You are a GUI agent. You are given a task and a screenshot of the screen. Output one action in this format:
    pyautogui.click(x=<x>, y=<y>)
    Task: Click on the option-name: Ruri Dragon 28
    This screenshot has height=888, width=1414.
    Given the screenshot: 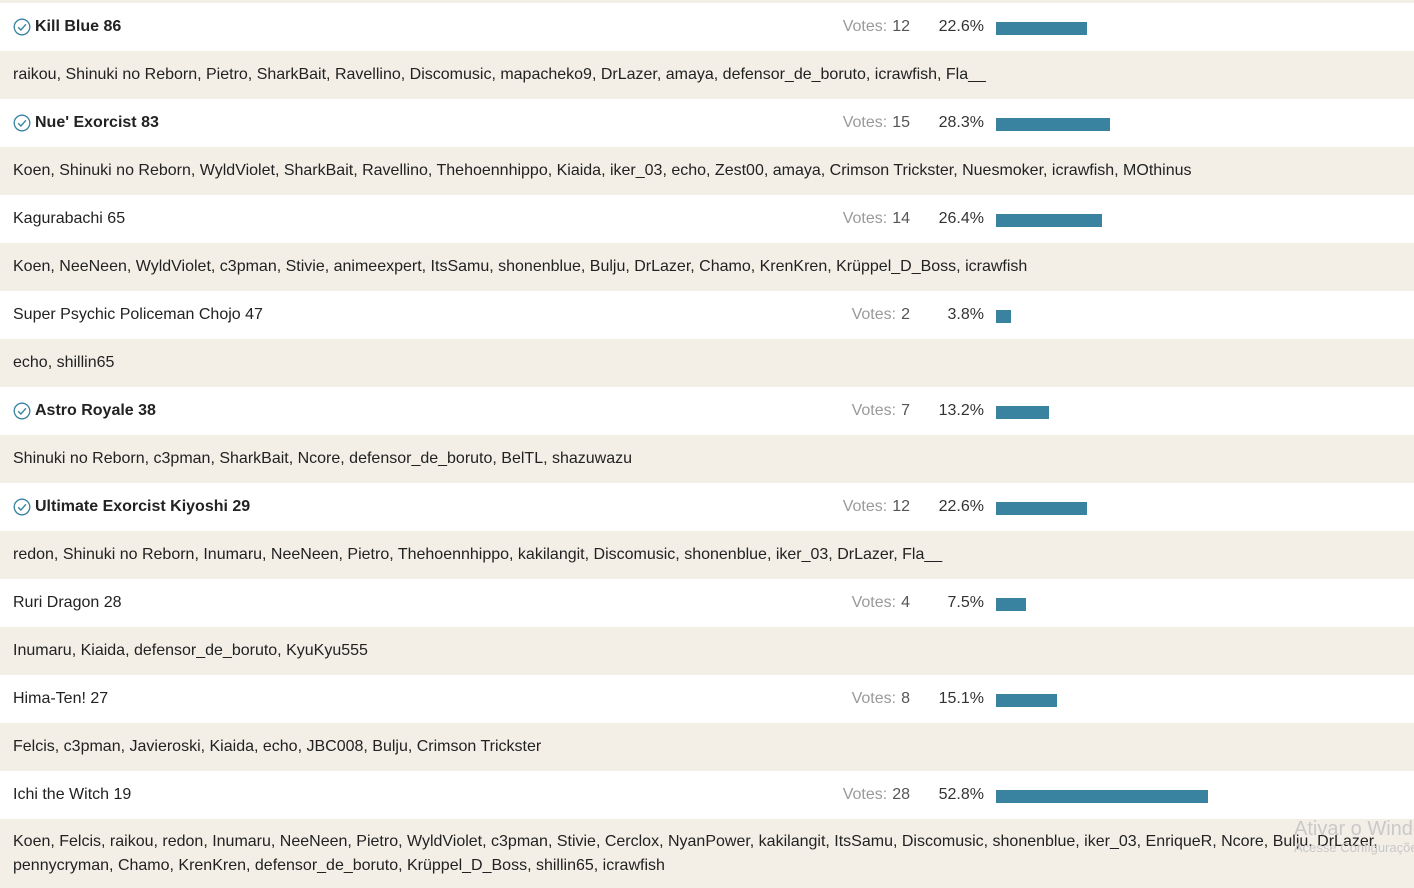 What is the action you would take?
    pyautogui.click(x=67, y=602)
    